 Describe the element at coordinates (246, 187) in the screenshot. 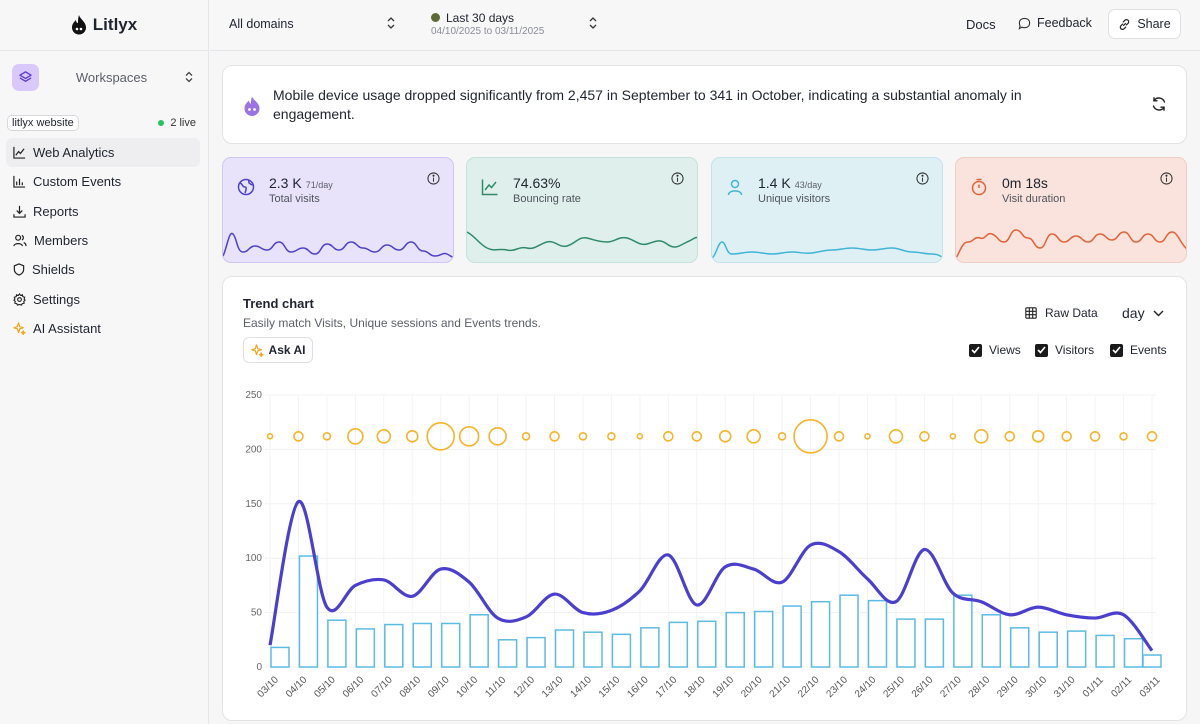

I see `globe-icon` at that location.